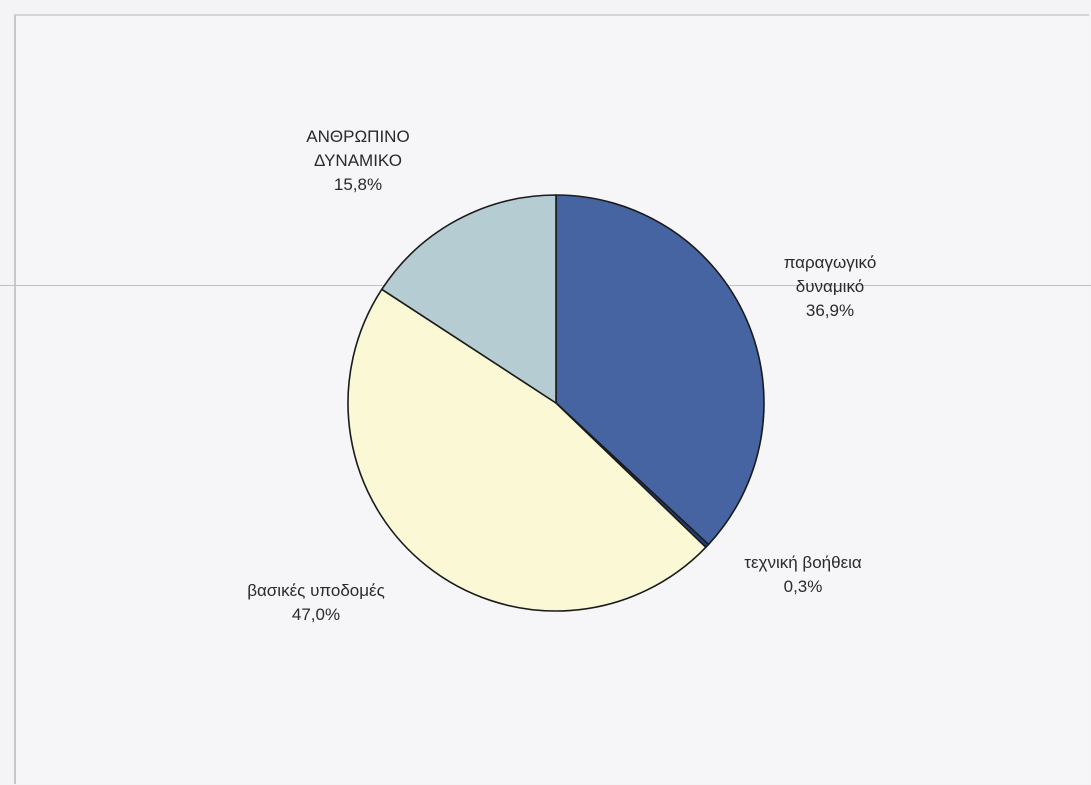 The width and height of the screenshot is (1091, 785). I want to click on slice-label-4: ΑΝΘΡΩΠΙΝΟ ΔΥΝΑΜΙΚΟ 15,8%, so click(357, 160).